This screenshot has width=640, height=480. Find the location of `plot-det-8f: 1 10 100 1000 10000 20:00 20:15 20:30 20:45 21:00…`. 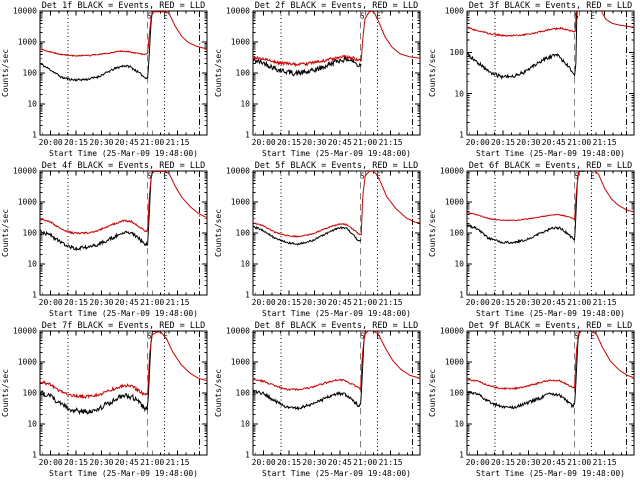

plot-det-8f: 1 10 100 1000 10000 20:00 20:15 20:30 20:45 21:00… is located at coordinates (317, 399).